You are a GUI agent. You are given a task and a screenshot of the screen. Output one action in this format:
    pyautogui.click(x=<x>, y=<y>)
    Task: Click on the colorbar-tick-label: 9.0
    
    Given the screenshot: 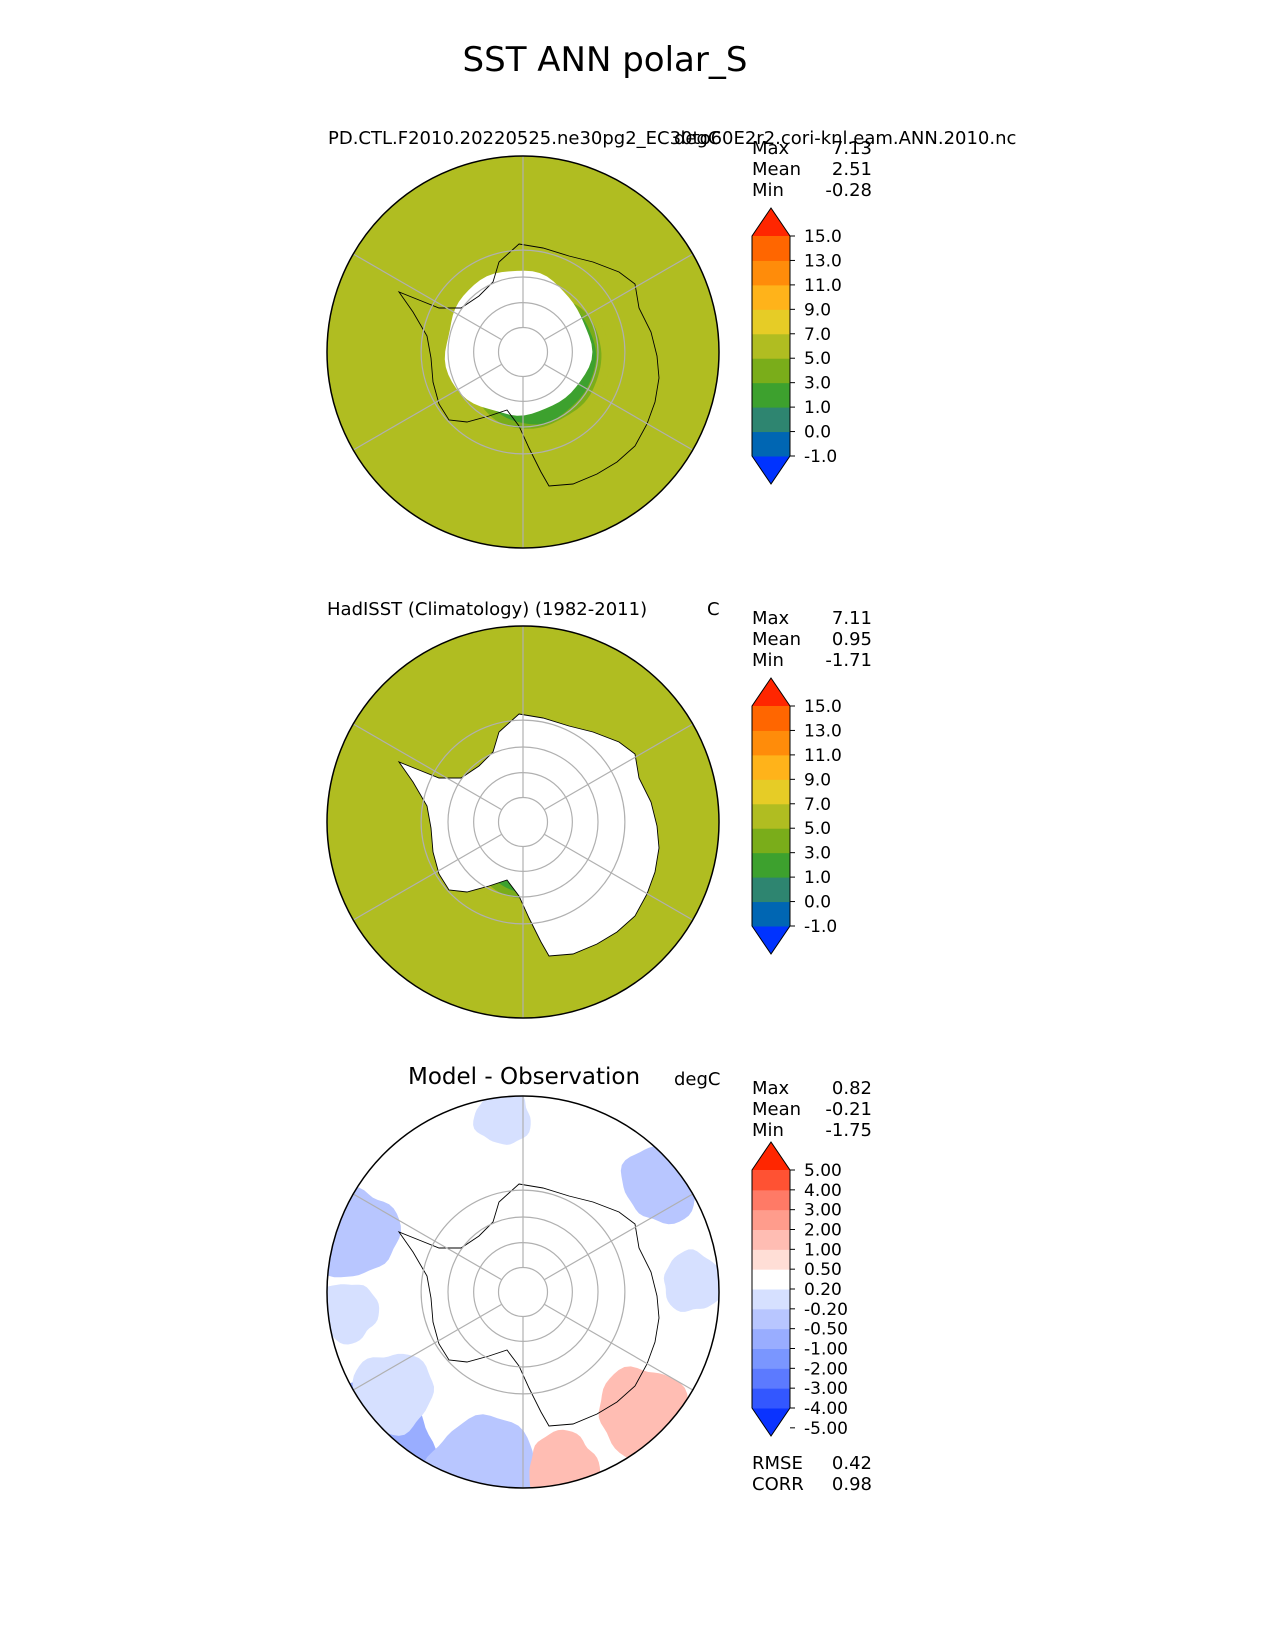 What is the action you would take?
    pyautogui.click(x=817, y=310)
    